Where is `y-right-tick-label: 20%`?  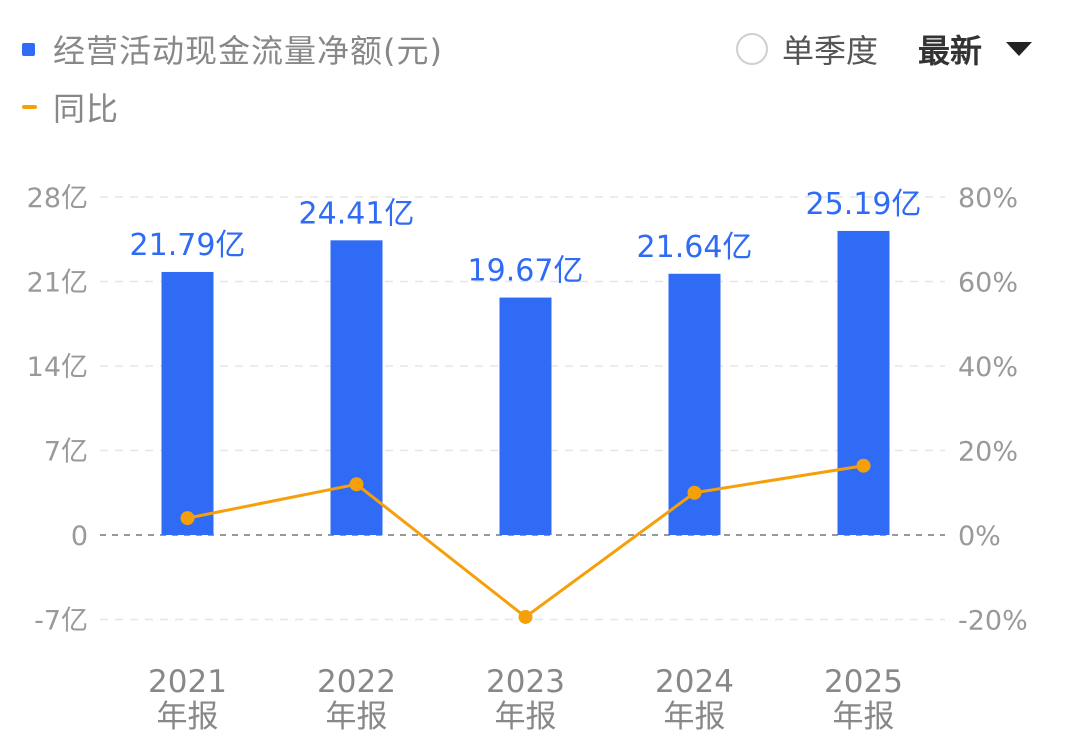 y-right-tick-label: 20% is located at coordinates (988, 452).